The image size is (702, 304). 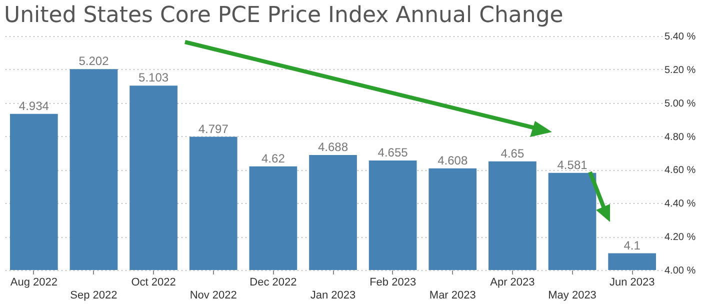 What do you see at coordinates (333, 296) in the screenshot?
I see `x-tick-label: Jan 2023` at bounding box center [333, 296].